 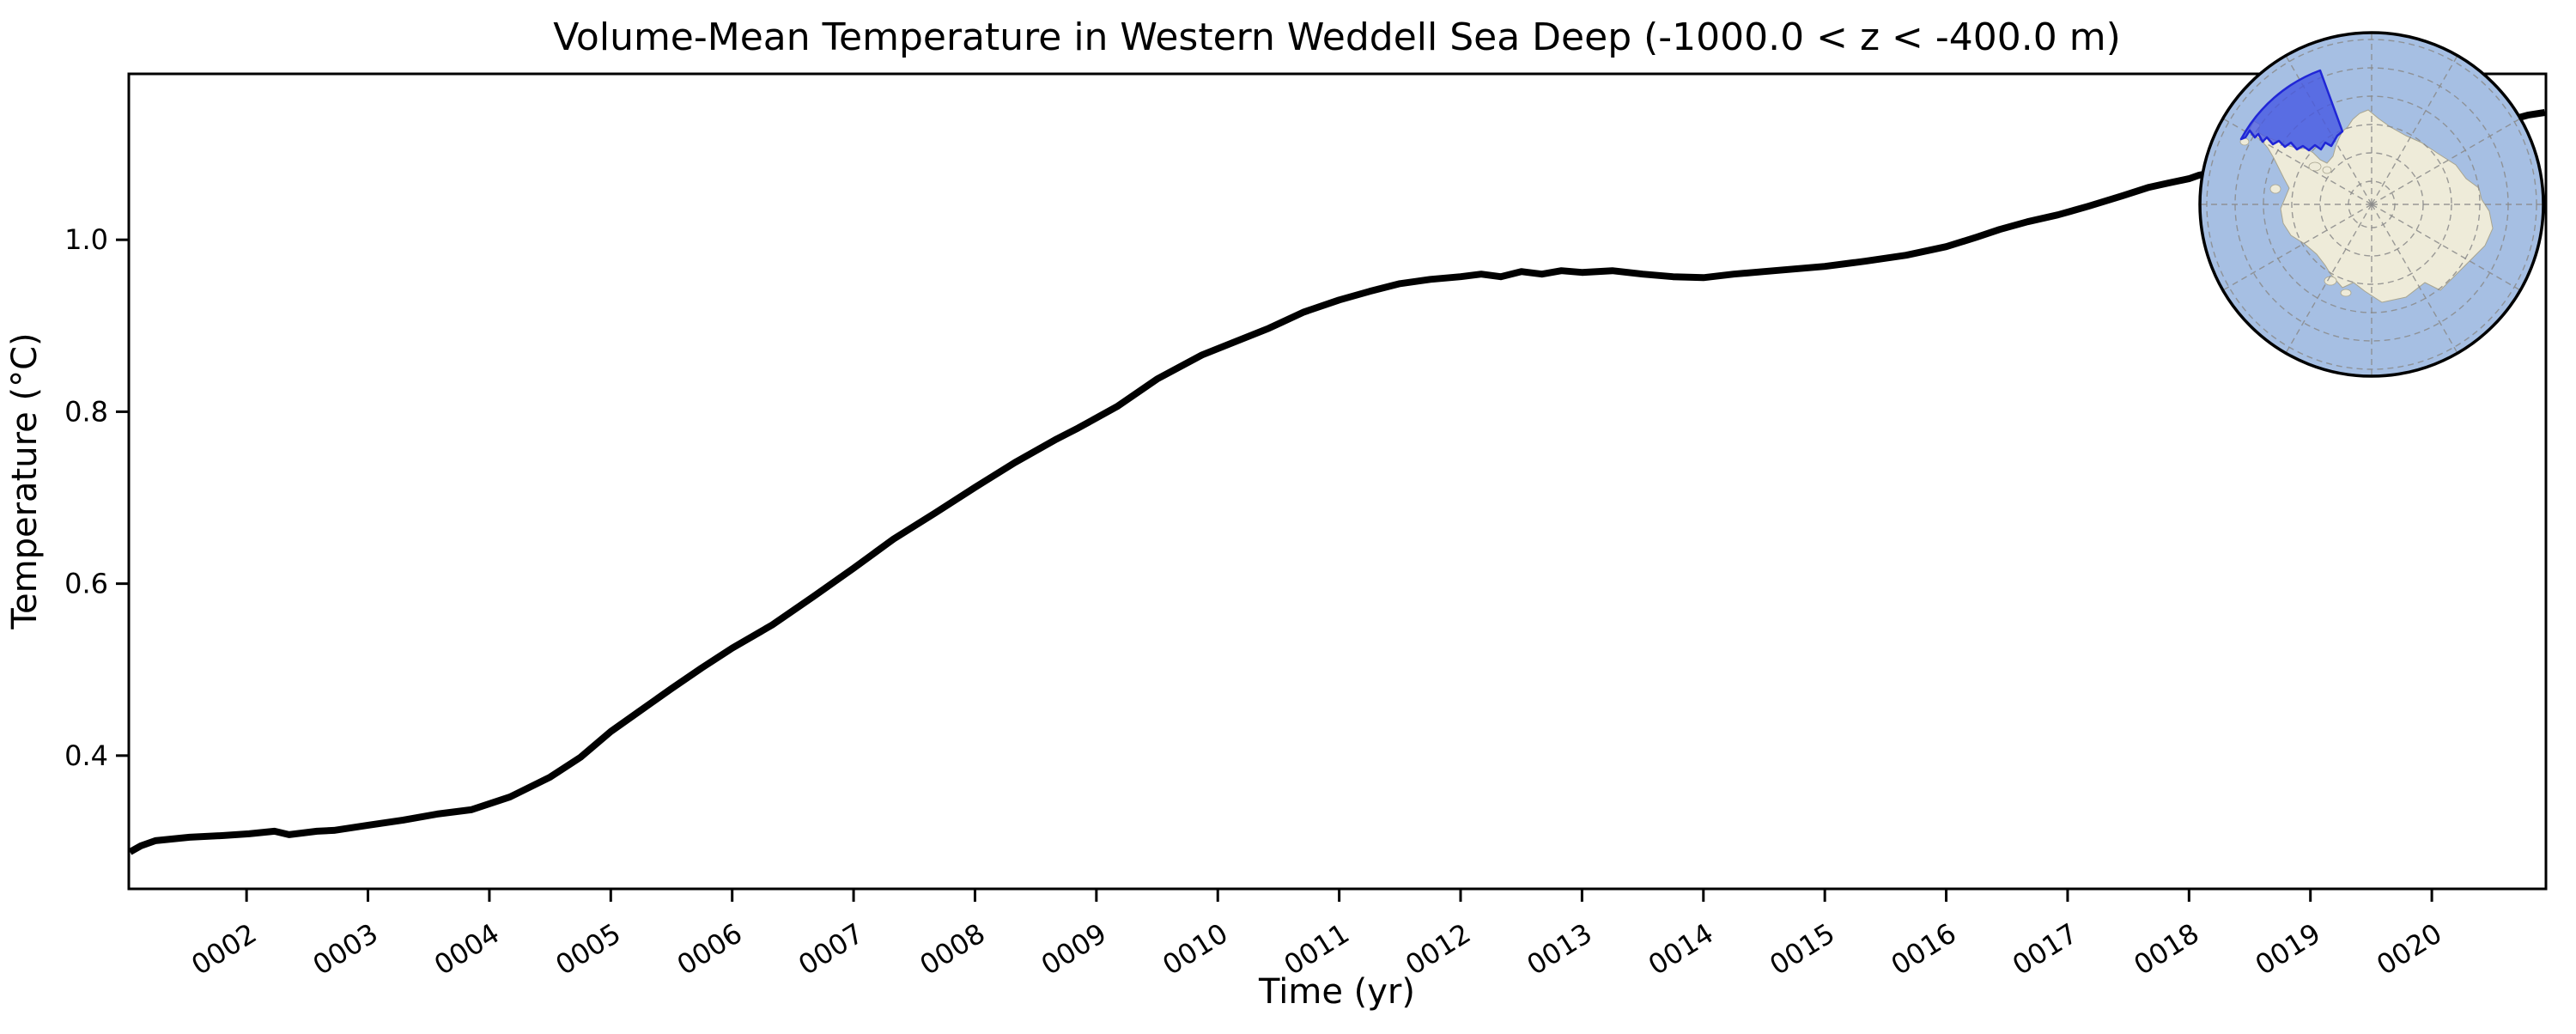 I want to click on x-tick-label: 0016, so click(x=1924, y=949).